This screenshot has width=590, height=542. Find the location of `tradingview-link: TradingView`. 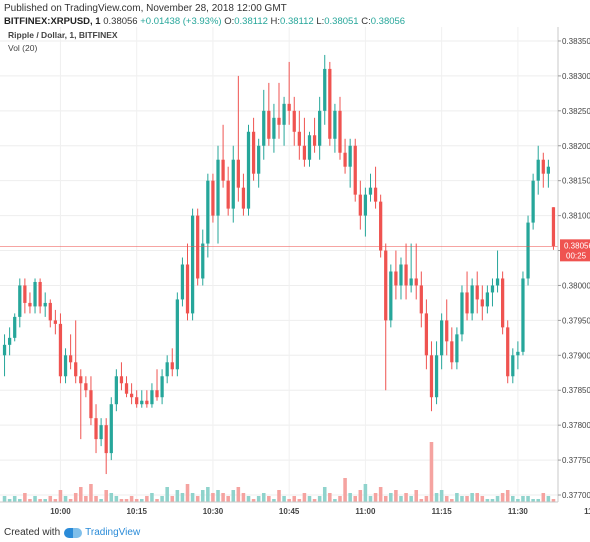

tradingview-link: TradingView is located at coordinates (102, 532).